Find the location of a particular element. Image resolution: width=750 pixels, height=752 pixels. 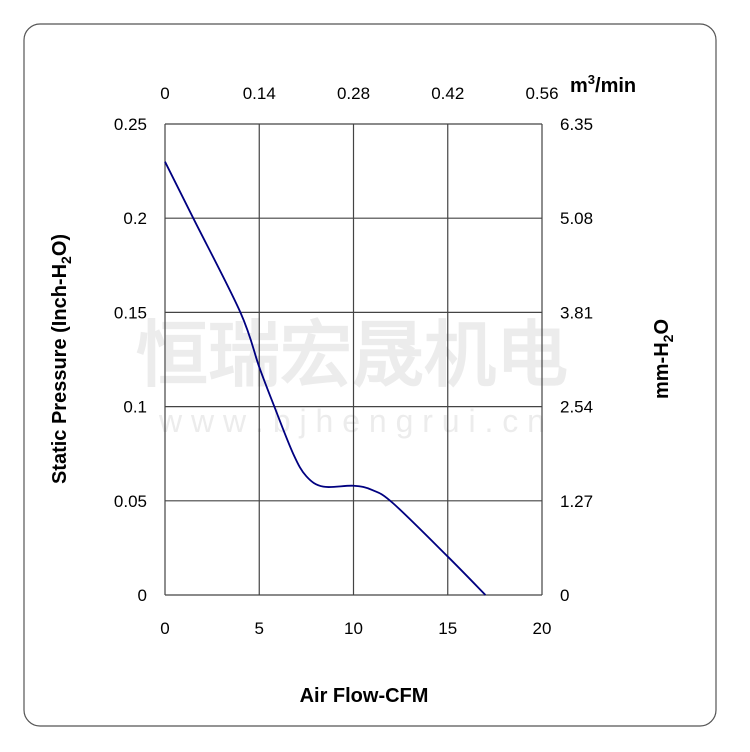

x-top-tick-label: 0.28 is located at coordinates (353, 93).